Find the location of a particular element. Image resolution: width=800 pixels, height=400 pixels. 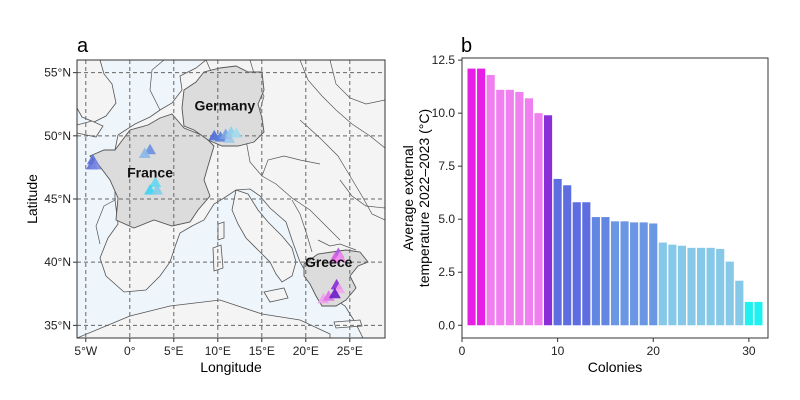

bar-x-tick-label: 10 is located at coordinates (558, 351).